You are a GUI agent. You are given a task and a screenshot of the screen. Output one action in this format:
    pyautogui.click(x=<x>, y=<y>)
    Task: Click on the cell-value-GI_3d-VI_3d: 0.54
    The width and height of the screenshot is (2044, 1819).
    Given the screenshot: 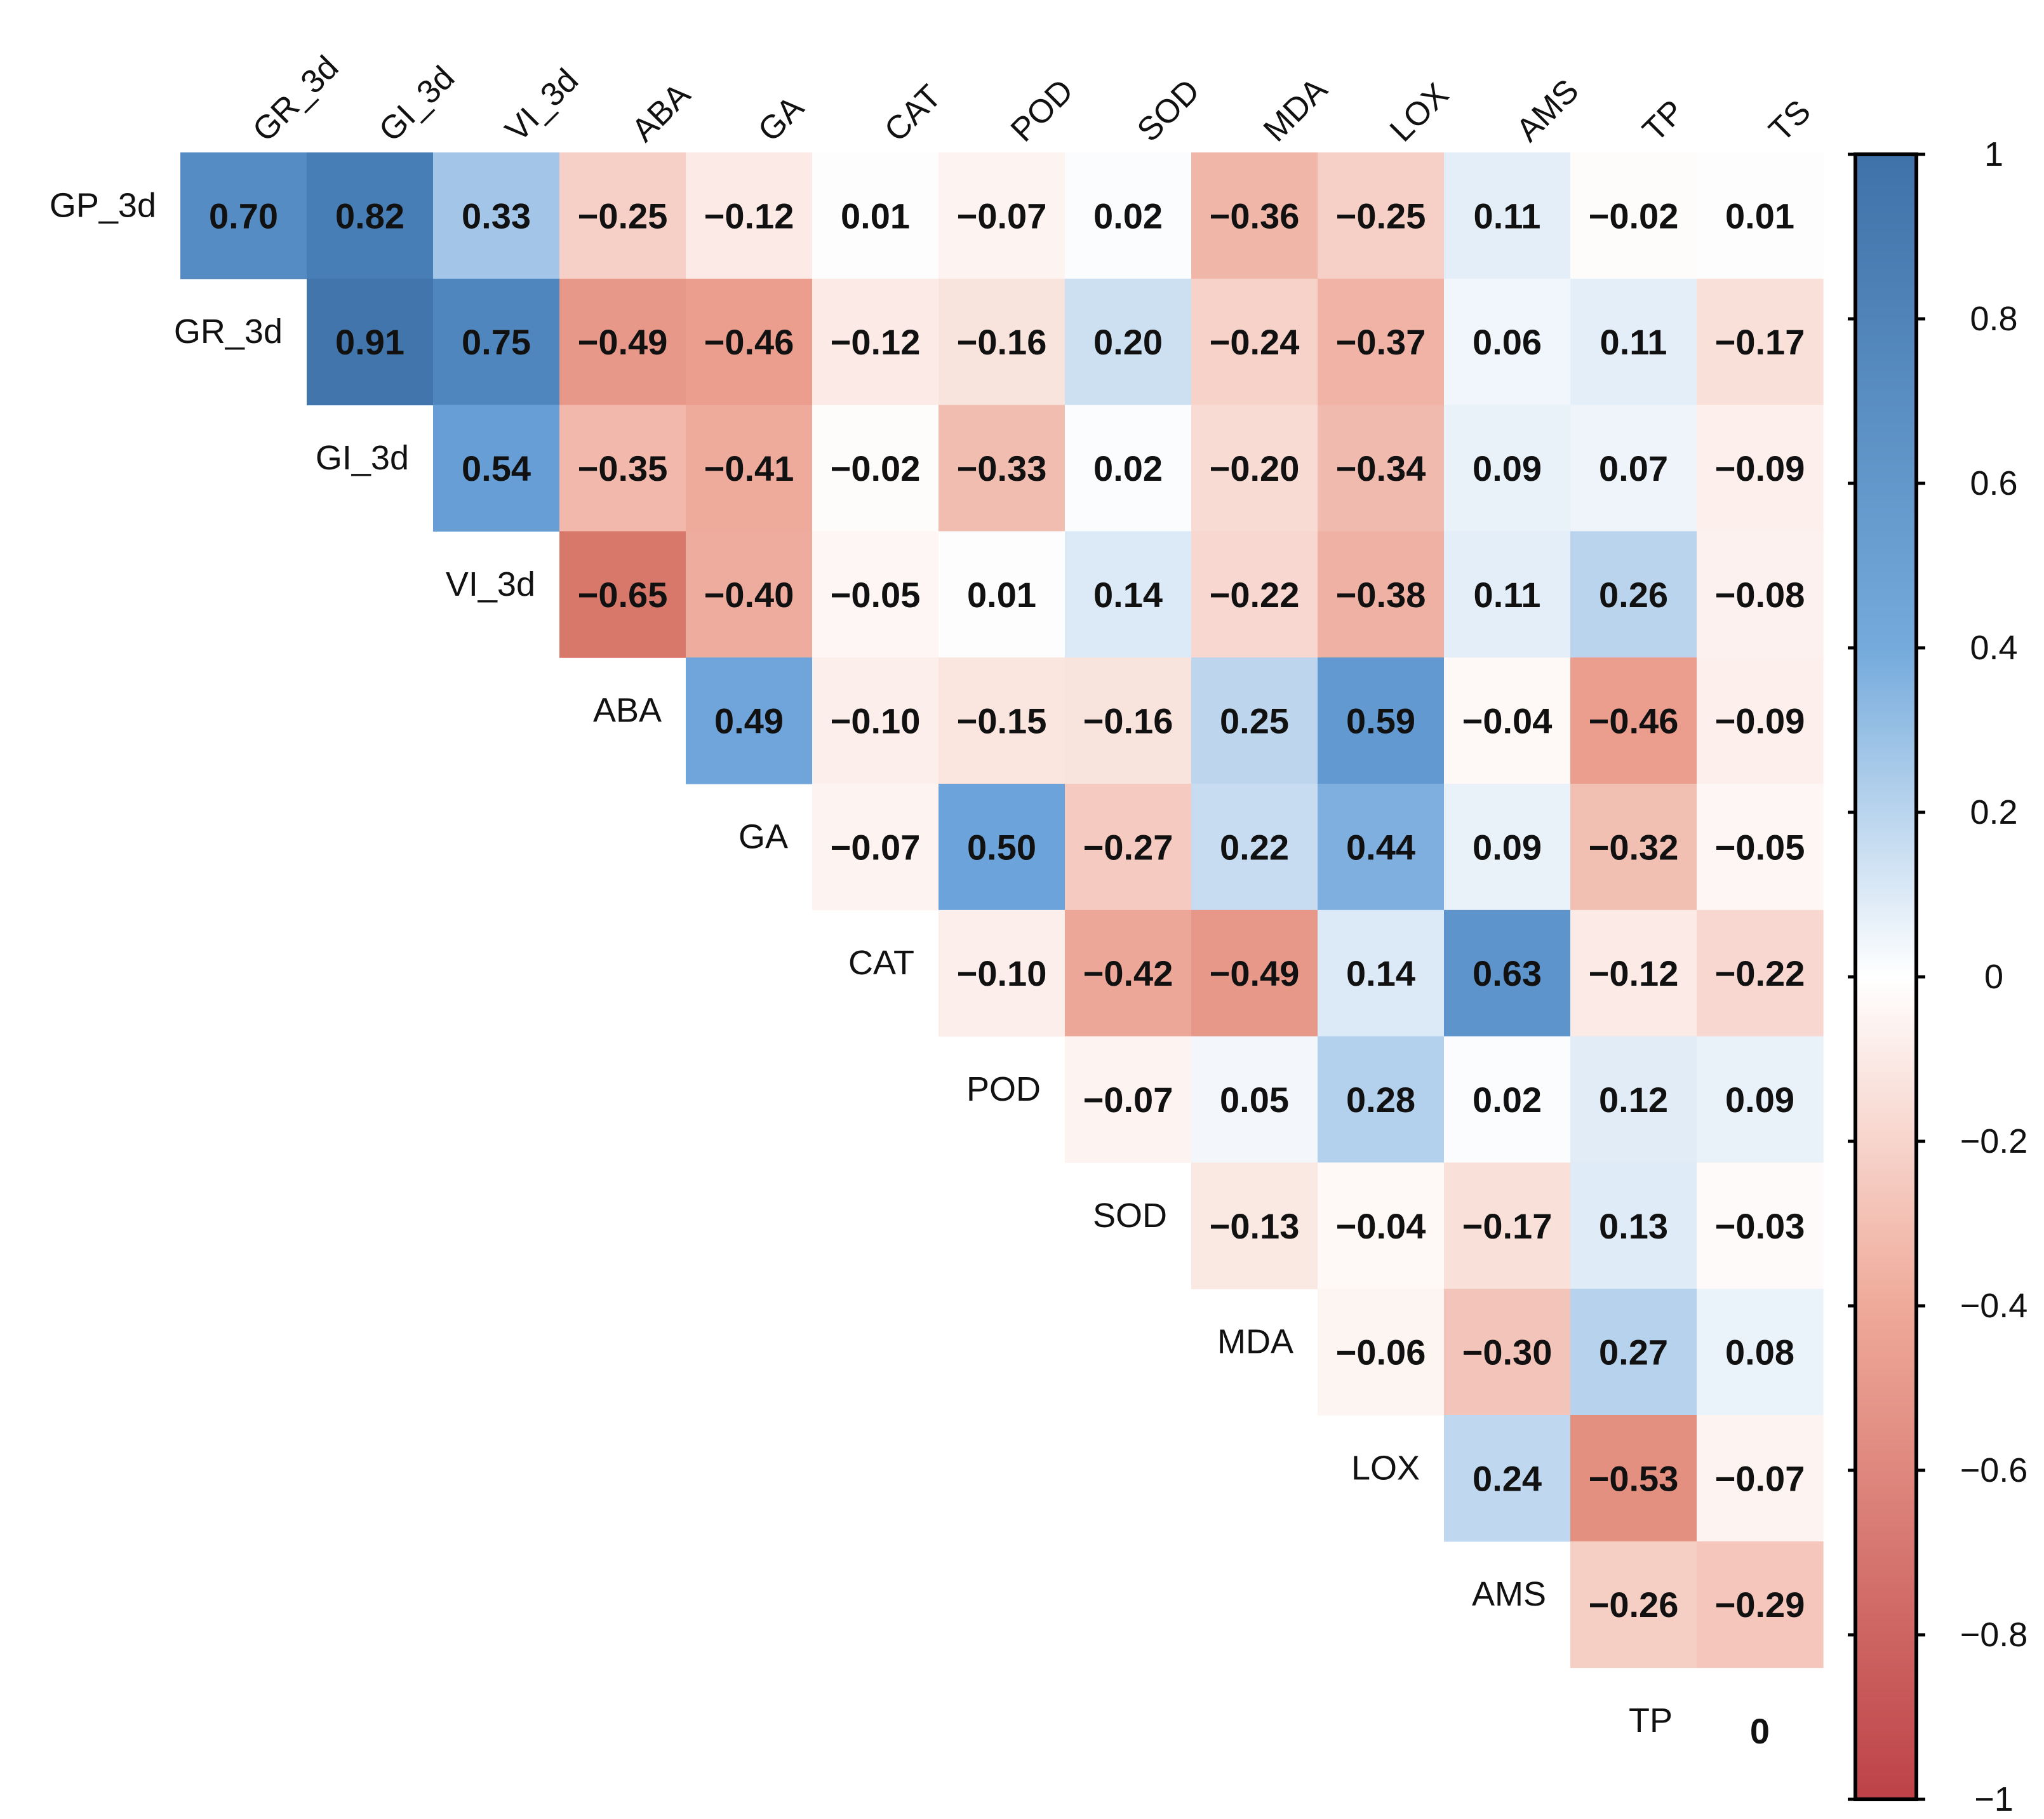 What is the action you would take?
    pyautogui.click(x=496, y=468)
    